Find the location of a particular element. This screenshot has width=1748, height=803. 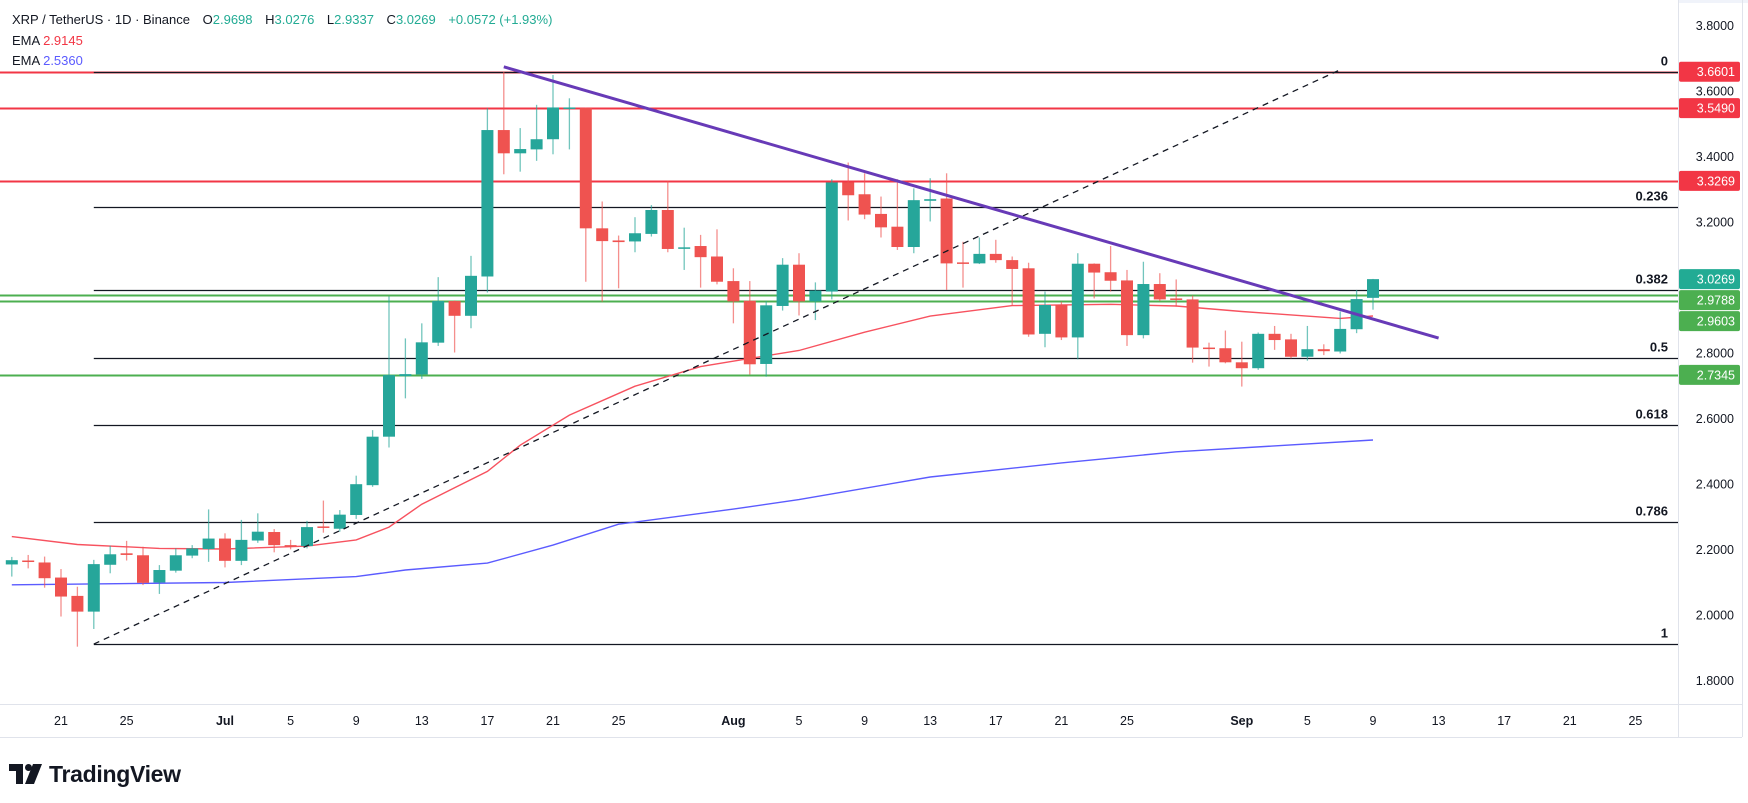

support-price-badge: 2.7345 is located at coordinates (1709, 374).